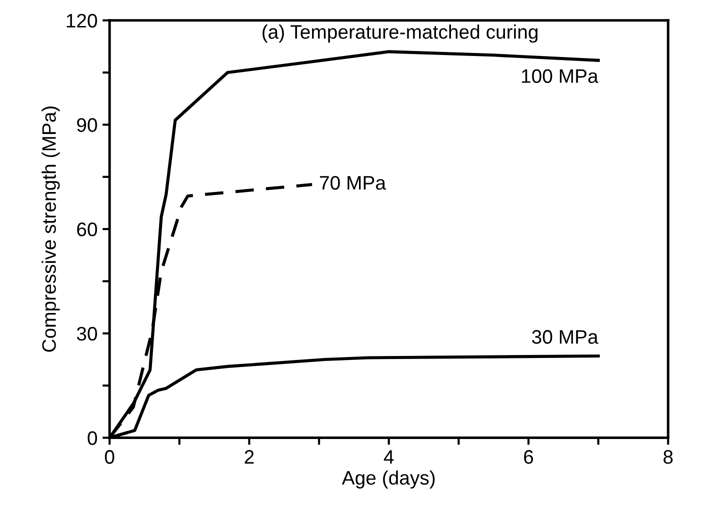 This screenshot has width=707, height=509. I want to click on y-tick-label: 120, so click(82, 21).